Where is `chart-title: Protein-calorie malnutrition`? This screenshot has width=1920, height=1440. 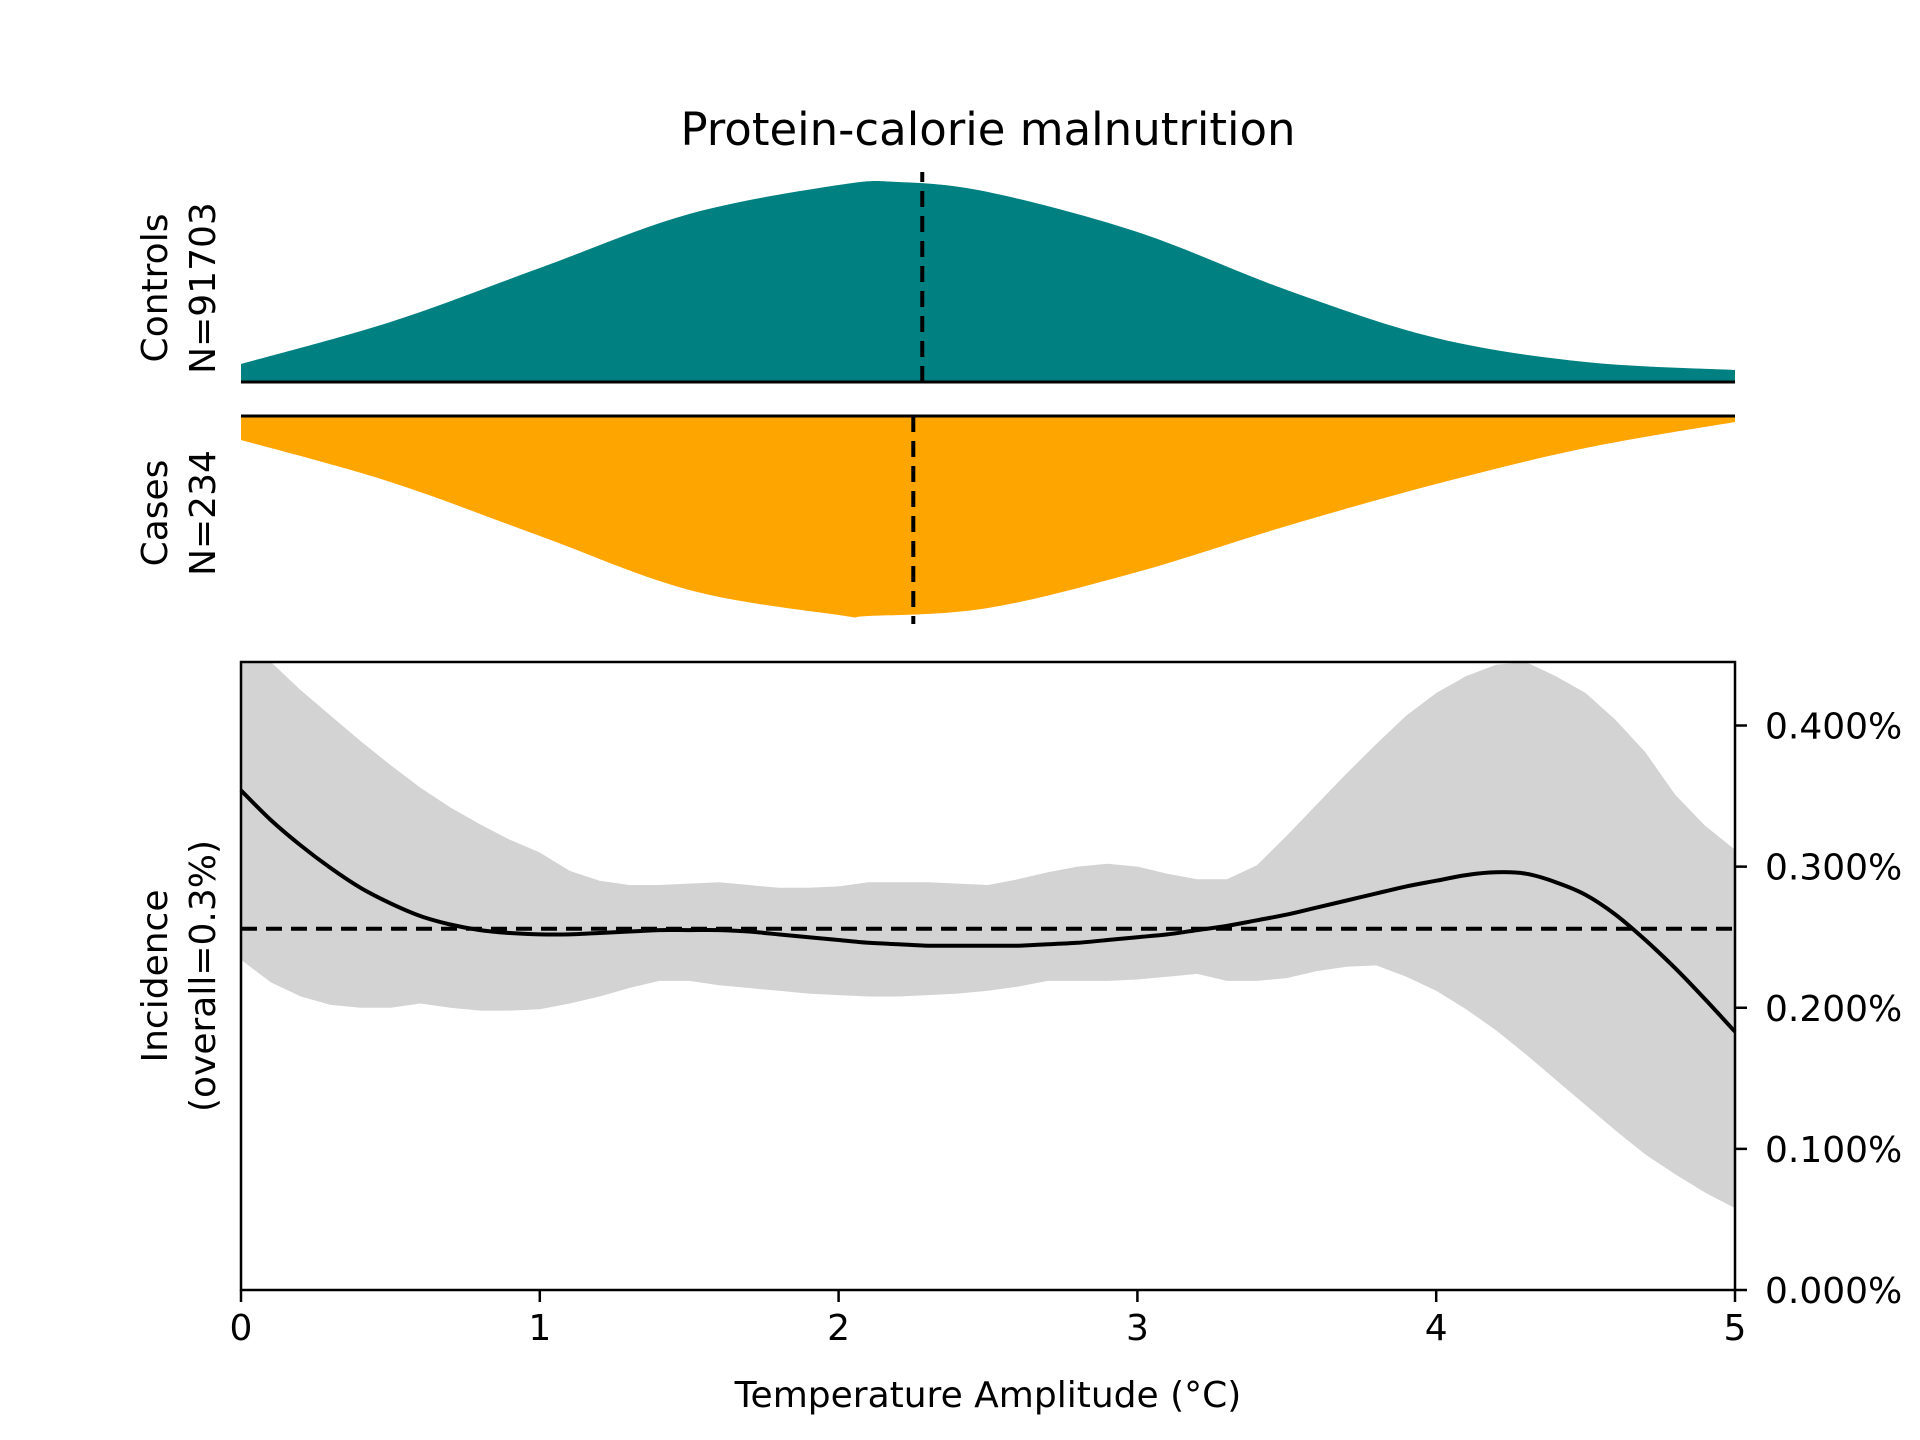
chart-title: Protein-calorie malnutrition is located at coordinates (987, 129).